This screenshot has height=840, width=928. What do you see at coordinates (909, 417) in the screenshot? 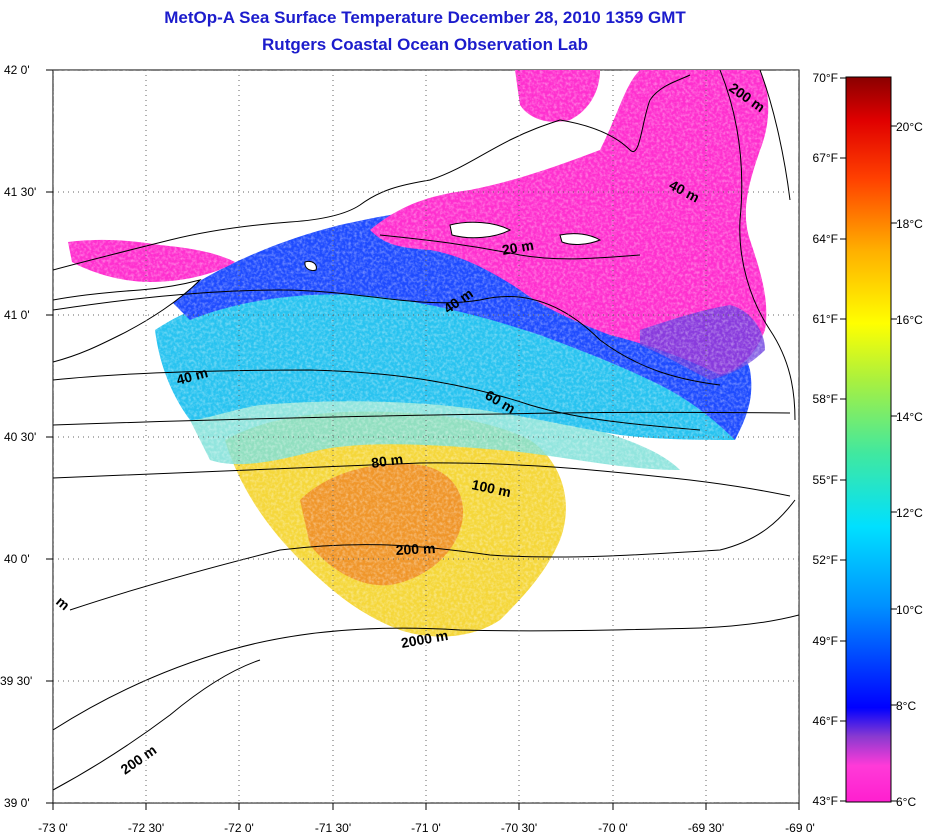
I see `celsius-label: 14°C` at bounding box center [909, 417].